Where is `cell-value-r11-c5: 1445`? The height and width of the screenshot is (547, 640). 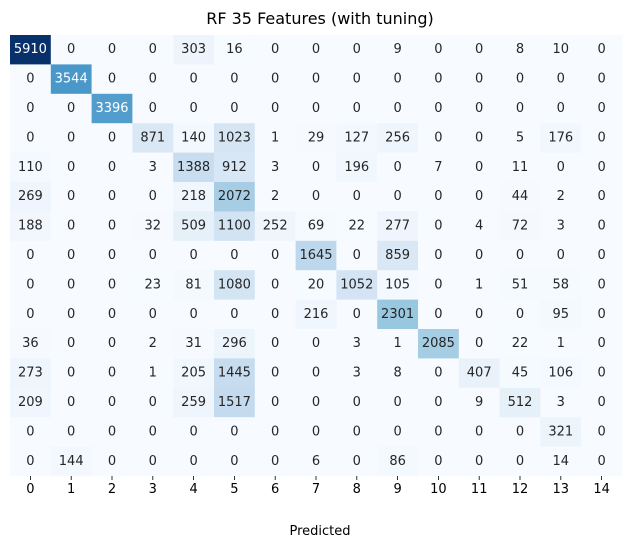 cell-value-r11-c5: 1445 is located at coordinates (234, 373).